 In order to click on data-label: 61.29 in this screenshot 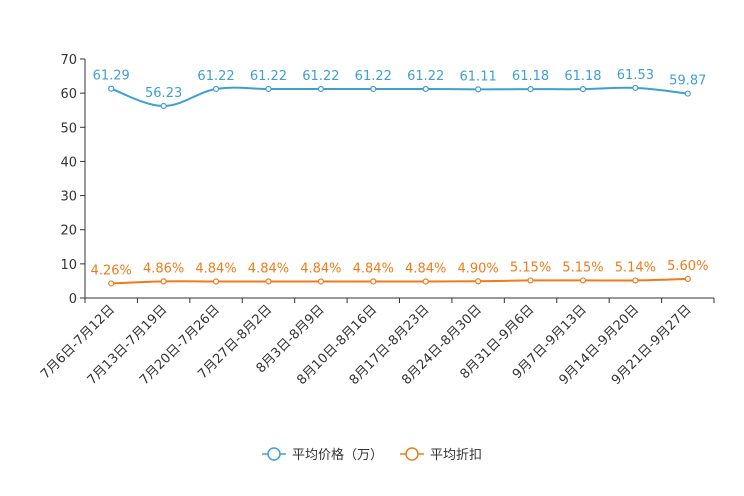, I will do `click(111, 76)`.